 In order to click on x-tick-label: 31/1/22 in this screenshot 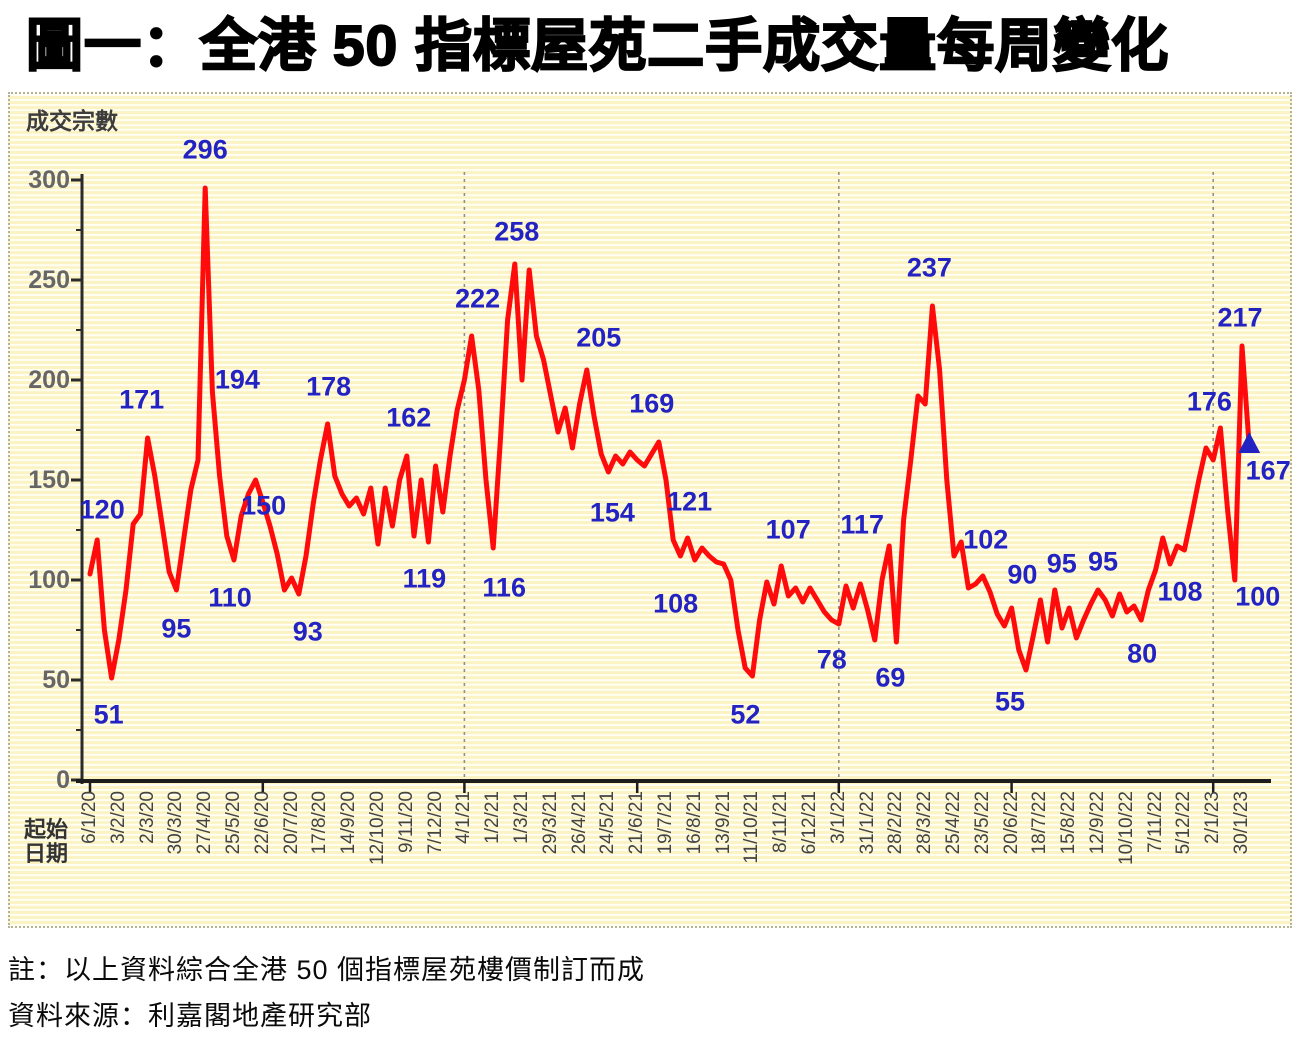, I will do `click(867, 823)`.